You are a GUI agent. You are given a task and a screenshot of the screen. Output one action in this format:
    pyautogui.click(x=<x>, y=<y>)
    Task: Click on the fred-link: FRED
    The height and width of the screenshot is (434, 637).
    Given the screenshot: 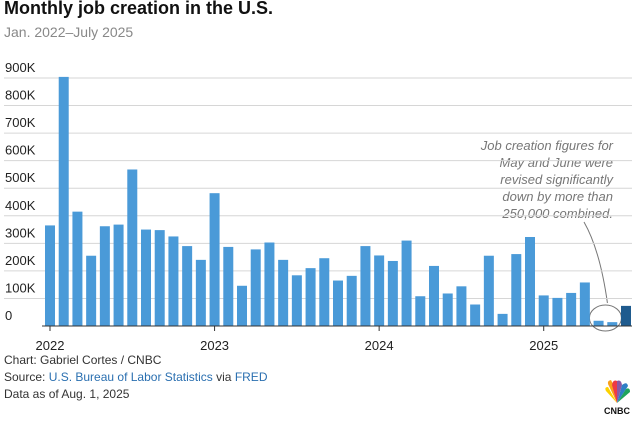 What is the action you would take?
    pyautogui.click(x=251, y=377)
    